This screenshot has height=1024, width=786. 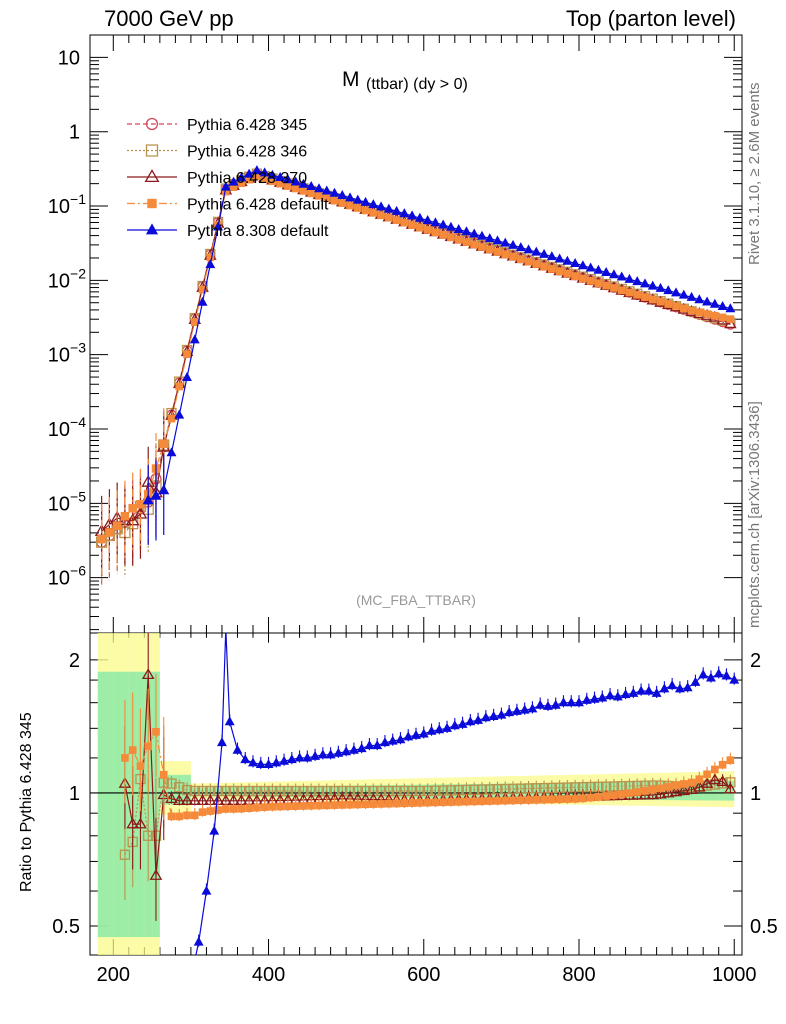 I want to click on upper-y-tick-label: 10, so click(x=69, y=58).